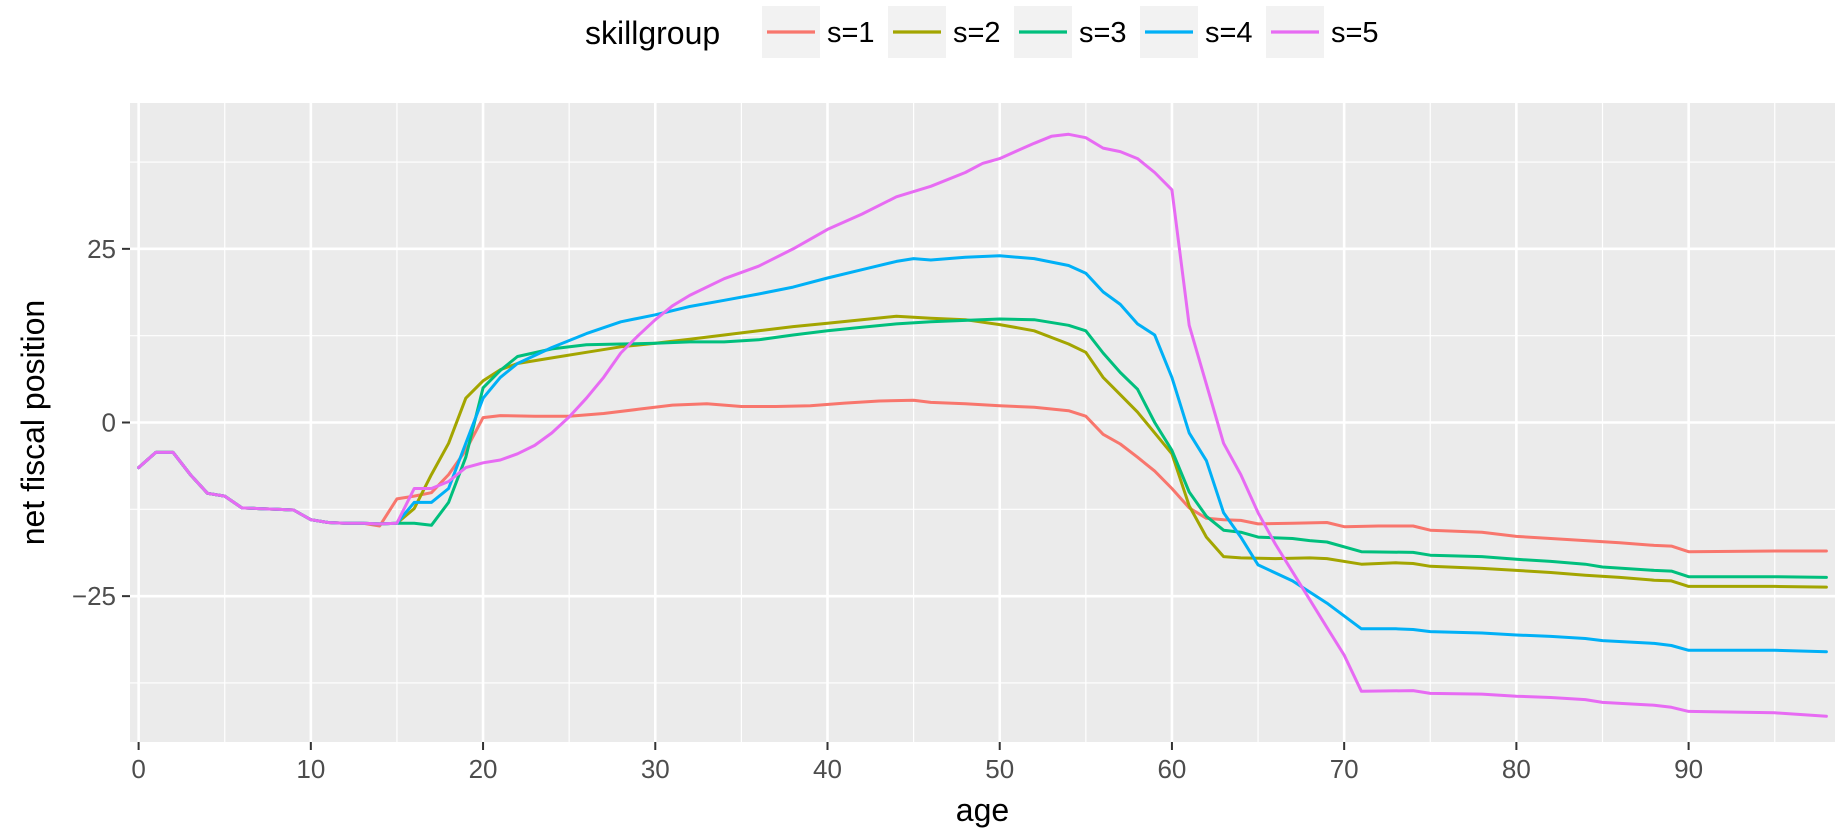  I want to click on legend-item-s3: s=3, so click(1070, 32).